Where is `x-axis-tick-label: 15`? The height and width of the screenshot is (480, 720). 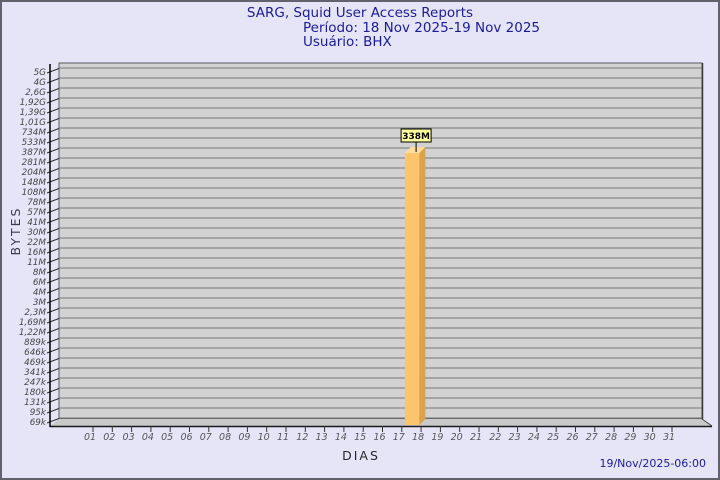
x-axis-tick-label: 15 is located at coordinates (360, 437).